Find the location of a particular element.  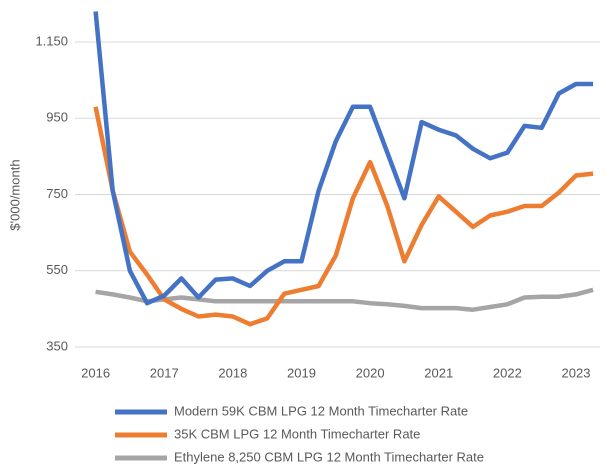

x-tick-label: 2017 is located at coordinates (164, 372).